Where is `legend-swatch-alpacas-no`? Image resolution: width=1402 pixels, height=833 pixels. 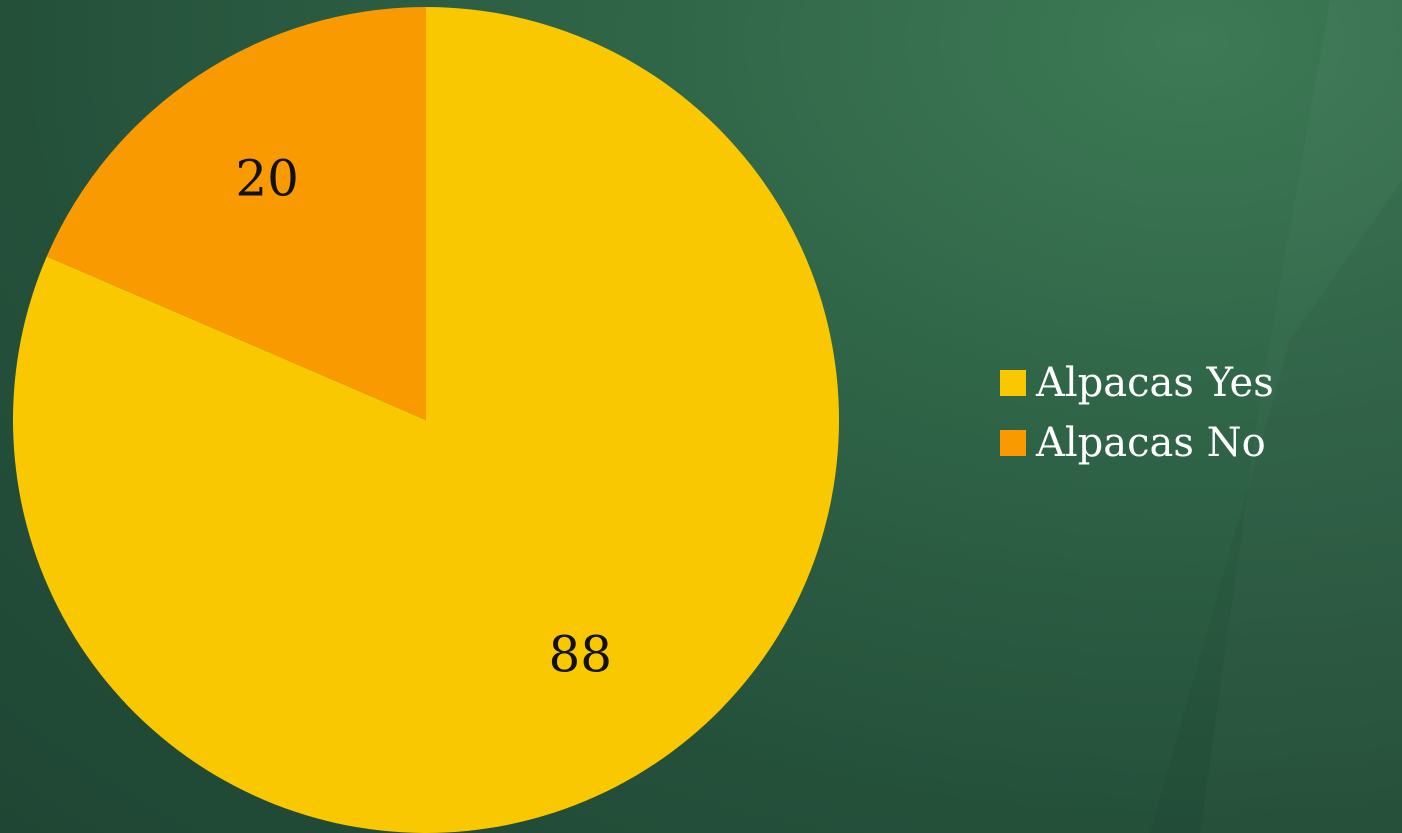 legend-swatch-alpacas-no is located at coordinates (1013, 443).